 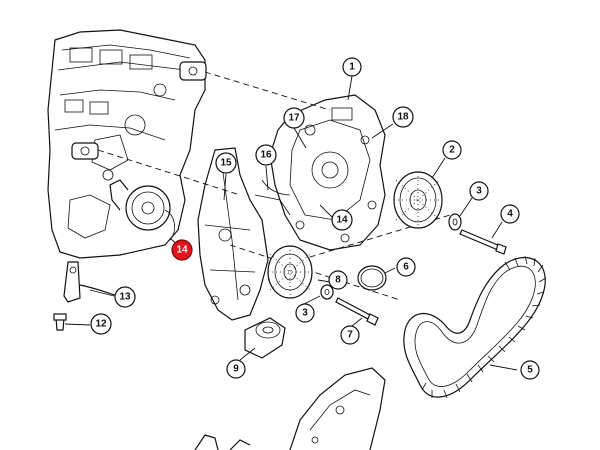 I want to click on callout-8: 8, so click(x=338, y=280).